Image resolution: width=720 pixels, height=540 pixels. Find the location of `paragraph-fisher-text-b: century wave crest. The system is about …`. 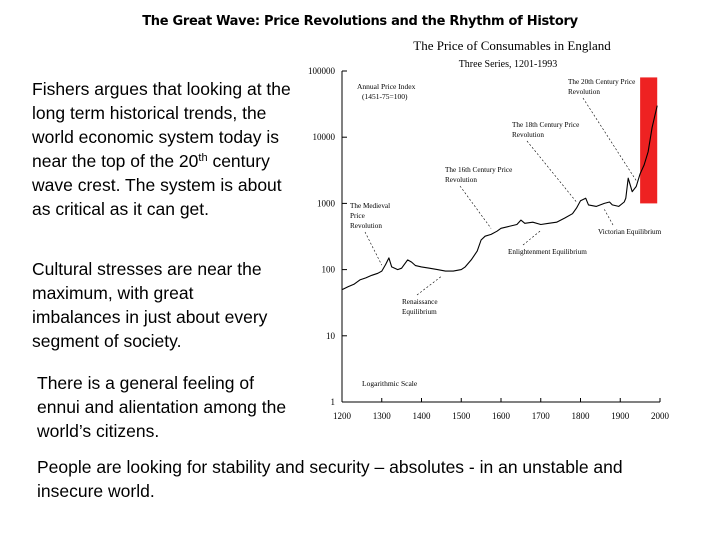

paragraph-fisher-text-b: century wave crest. The system is about … is located at coordinates (157, 185).